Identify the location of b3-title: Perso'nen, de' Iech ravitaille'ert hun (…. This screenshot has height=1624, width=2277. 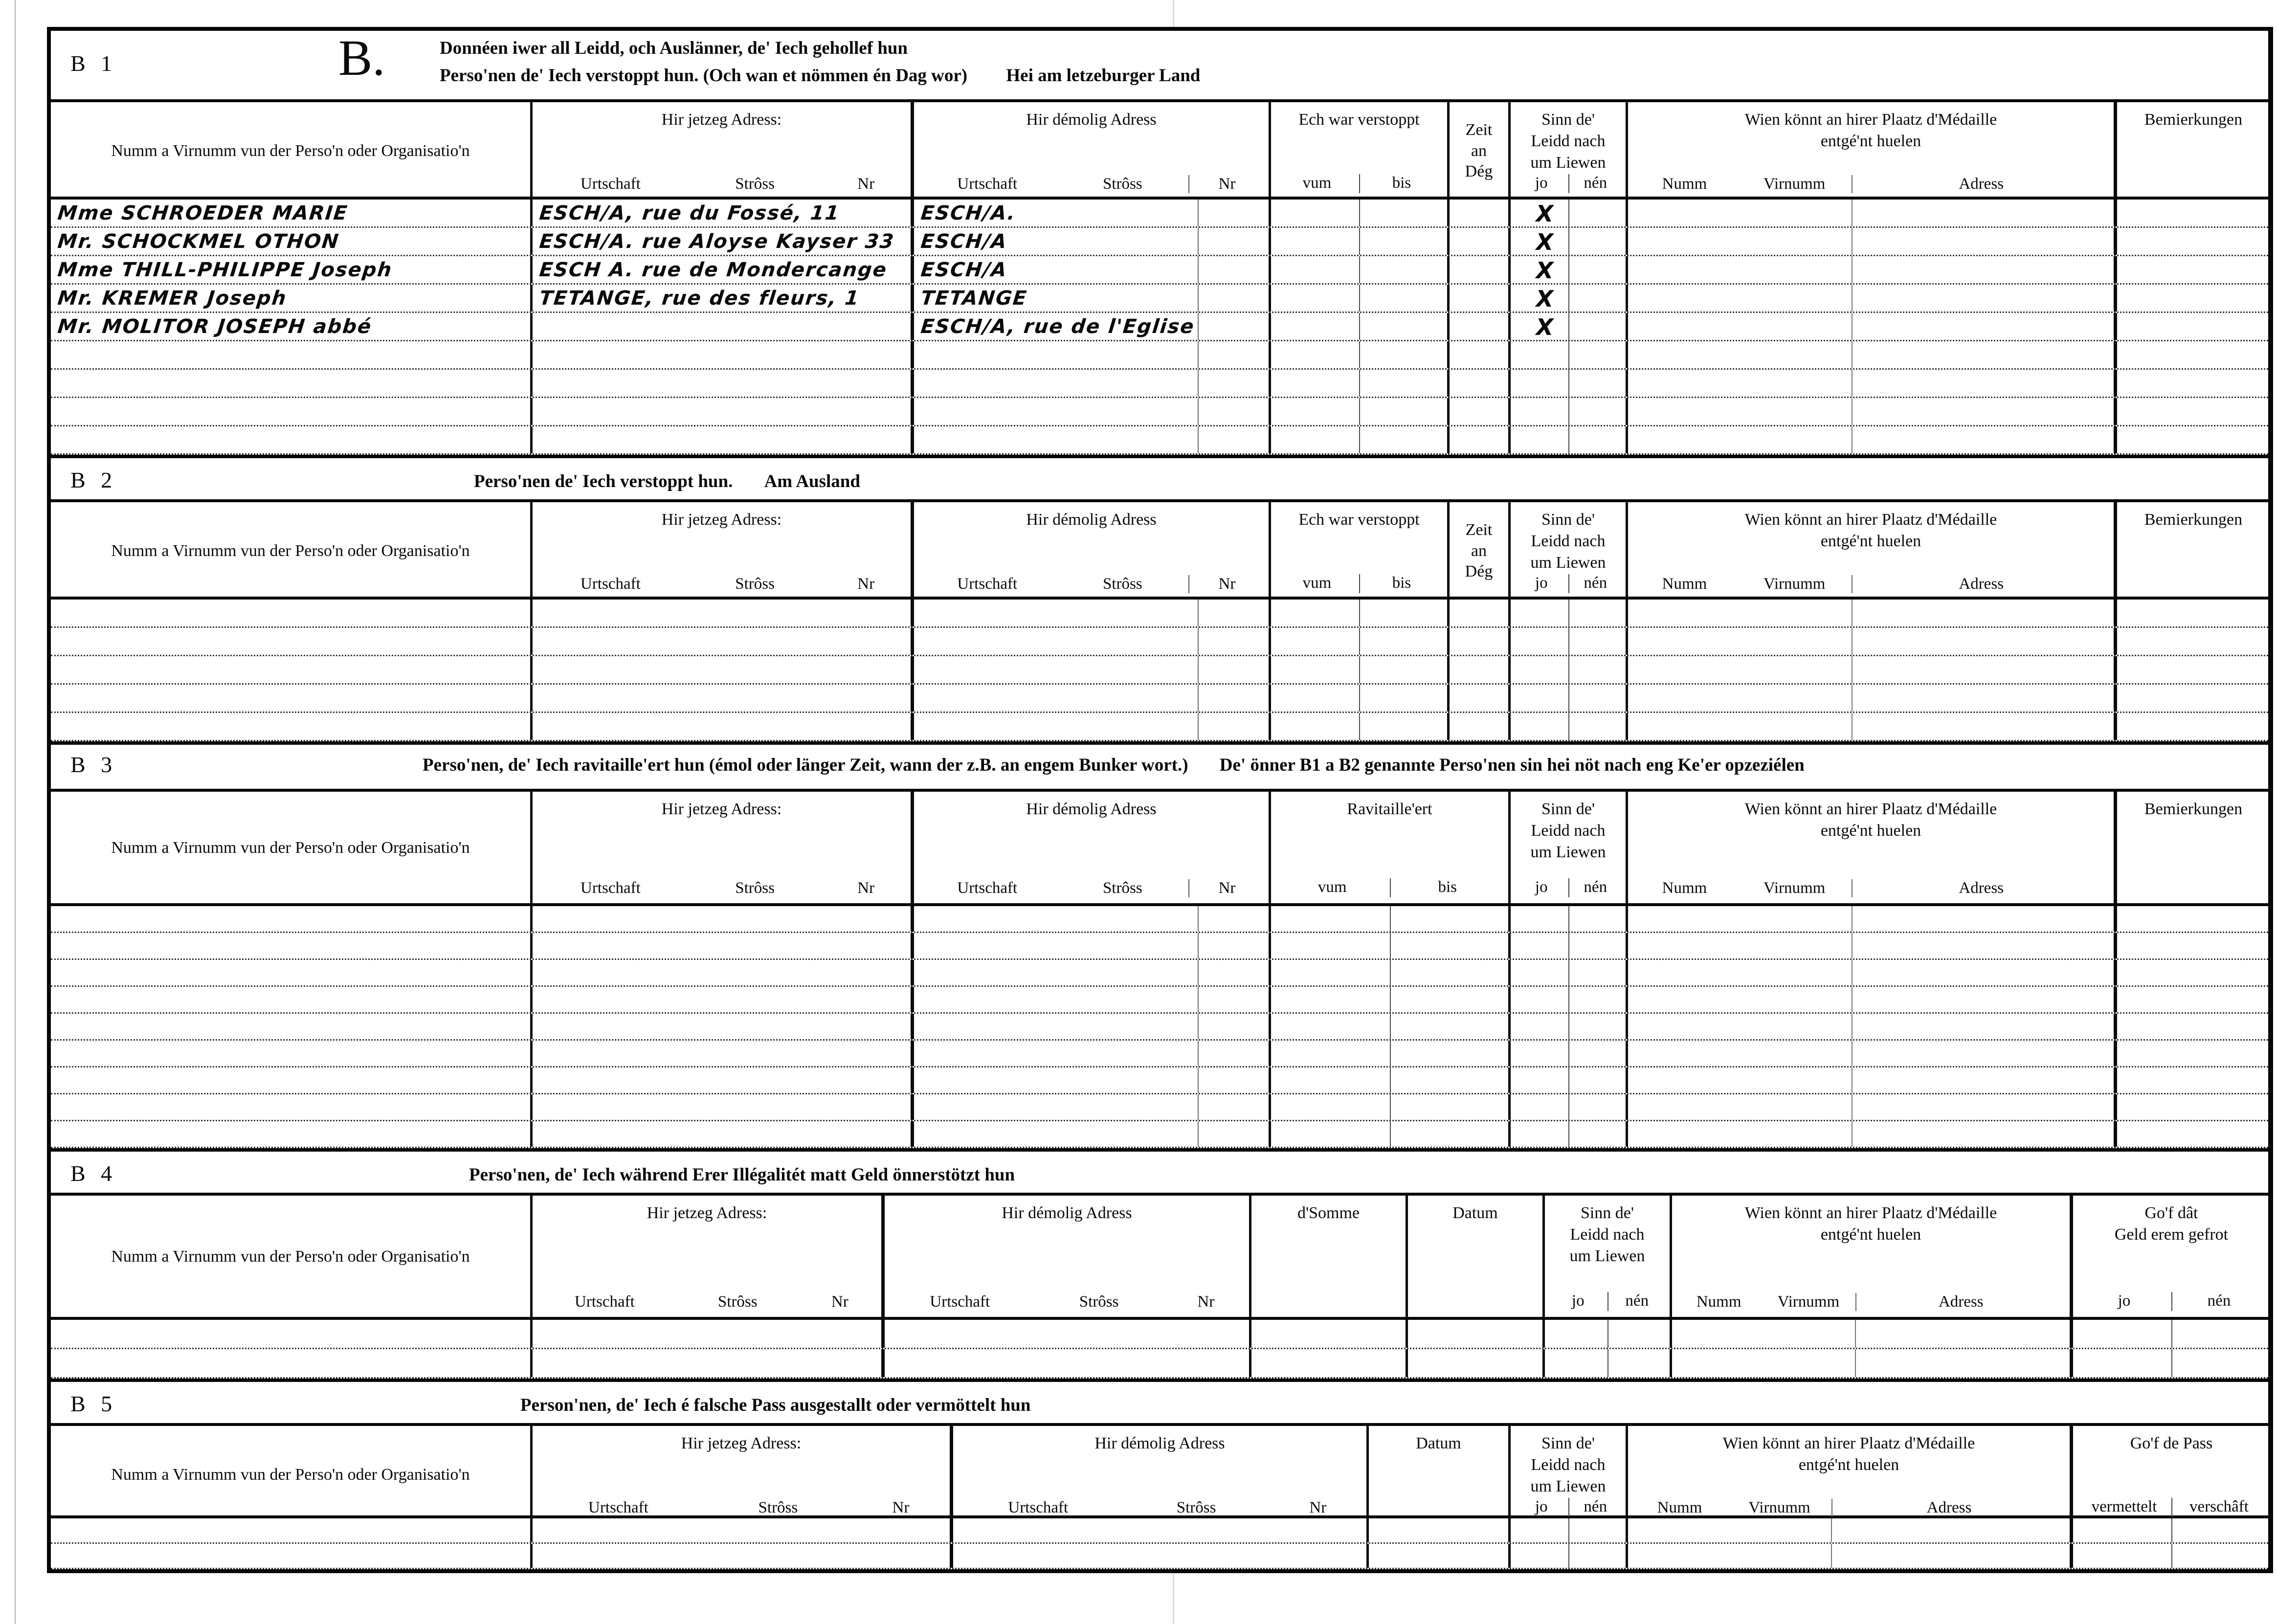
(1114, 765).